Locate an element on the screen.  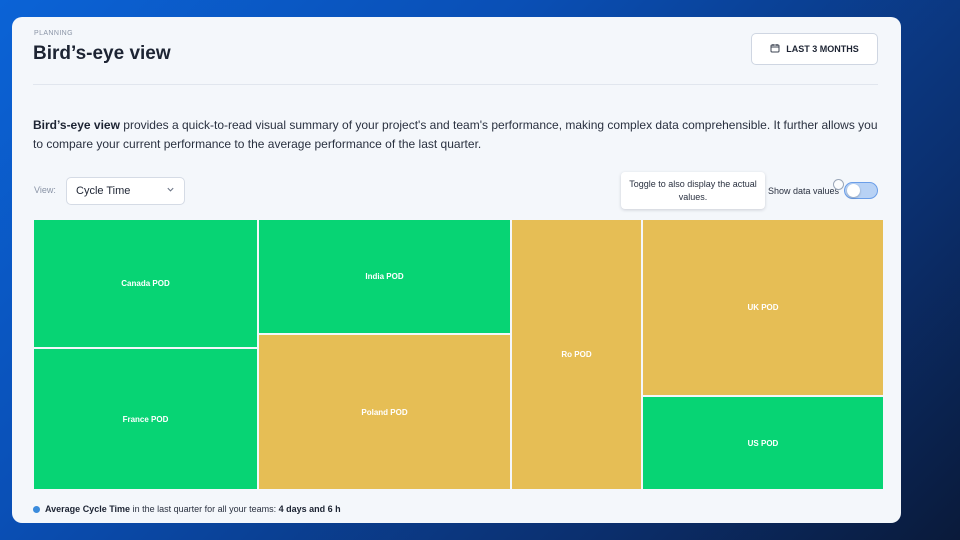
mouse-cursor-icon is located at coordinates (838, 184).